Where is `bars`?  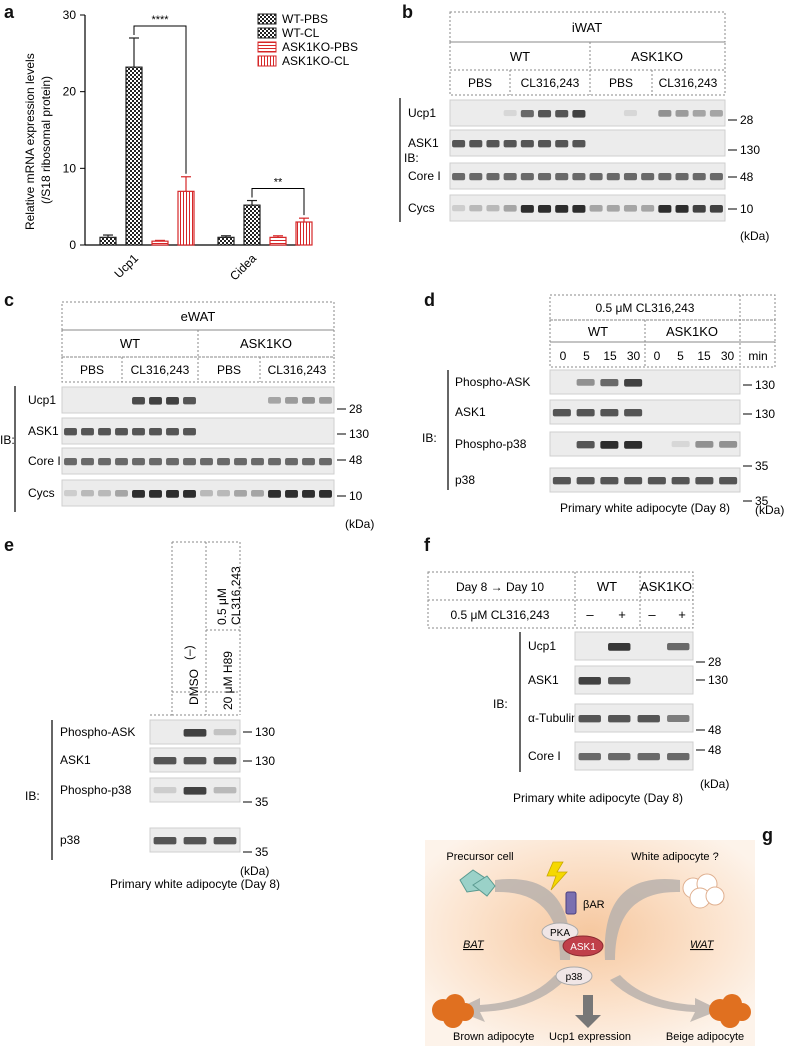
bars is located at coordinates (206, 141).